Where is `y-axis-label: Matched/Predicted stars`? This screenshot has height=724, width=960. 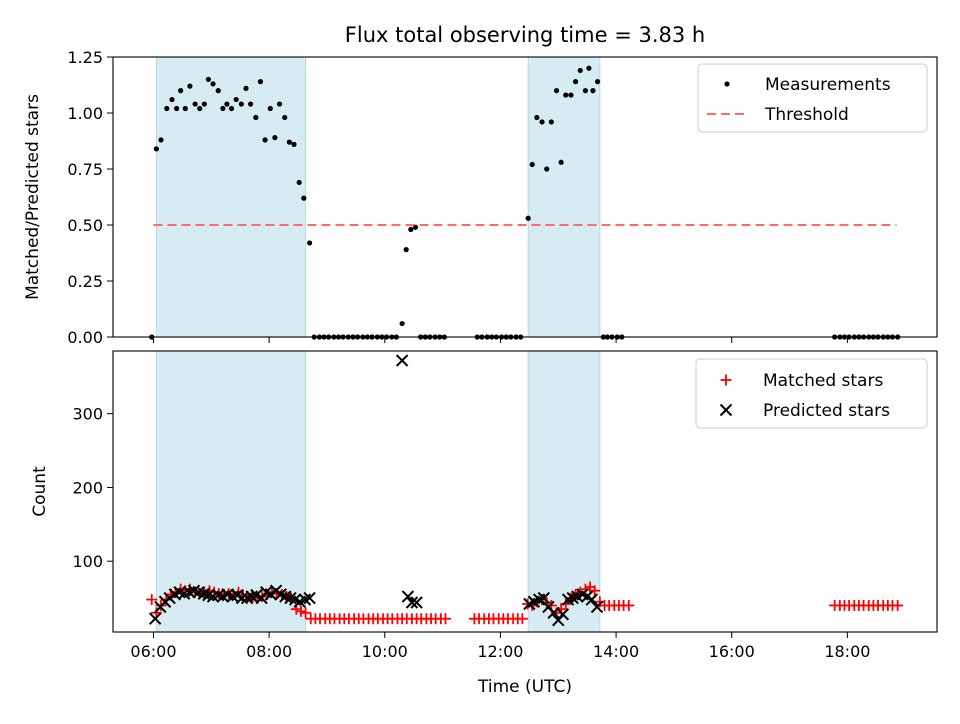 y-axis-label: Matched/Predicted stars is located at coordinates (33, 197).